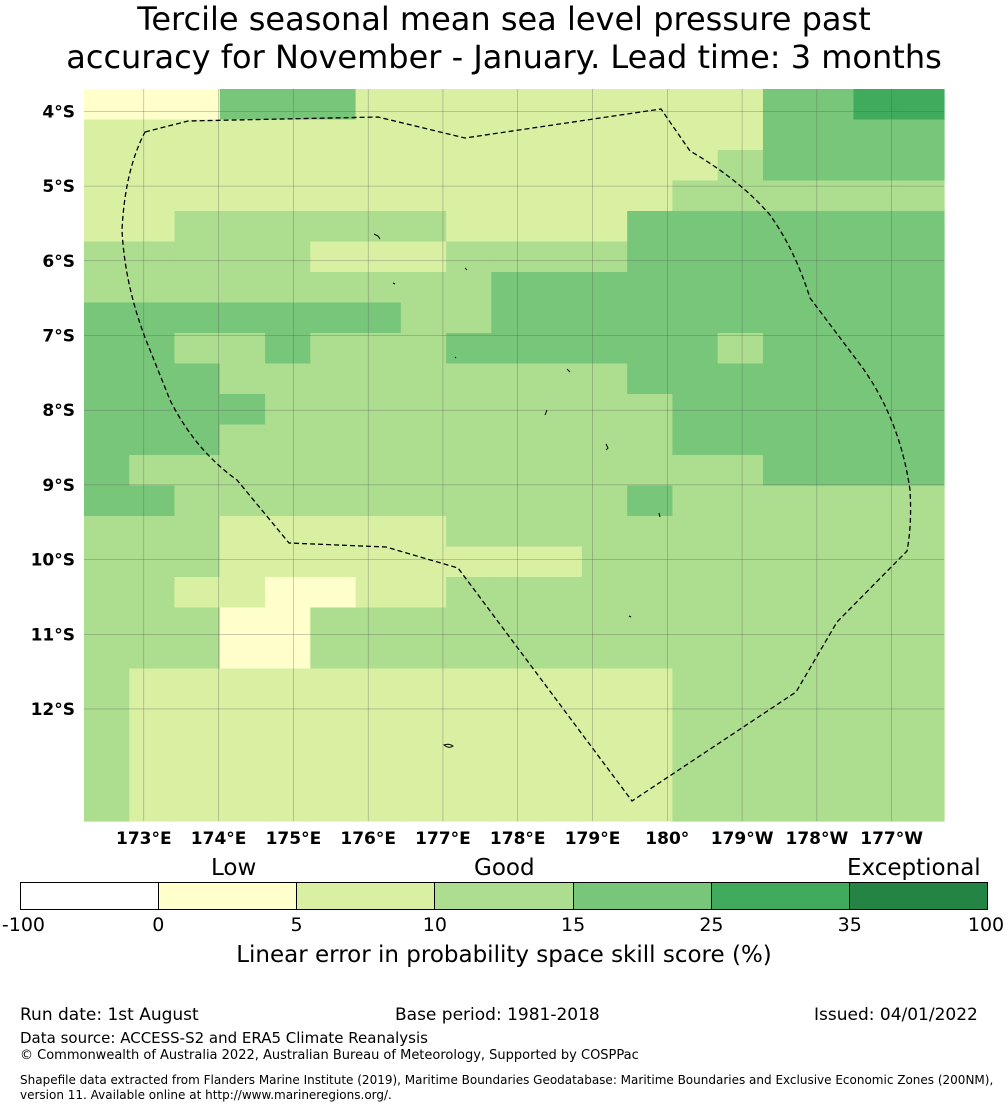 This screenshot has width=1008, height=1110. What do you see at coordinates (434, 925) in the screenshot?
I see `colorbar-tick-label: 10` at bounding box center [434, 925].